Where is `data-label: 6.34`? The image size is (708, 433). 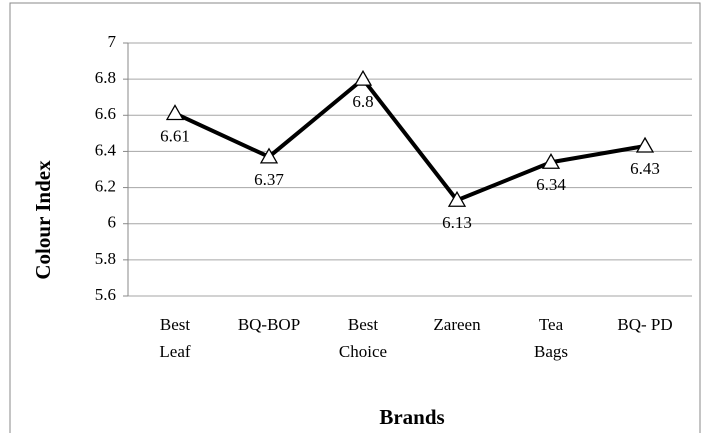
data-label: 6.34 is located at coordinates (551, 184).